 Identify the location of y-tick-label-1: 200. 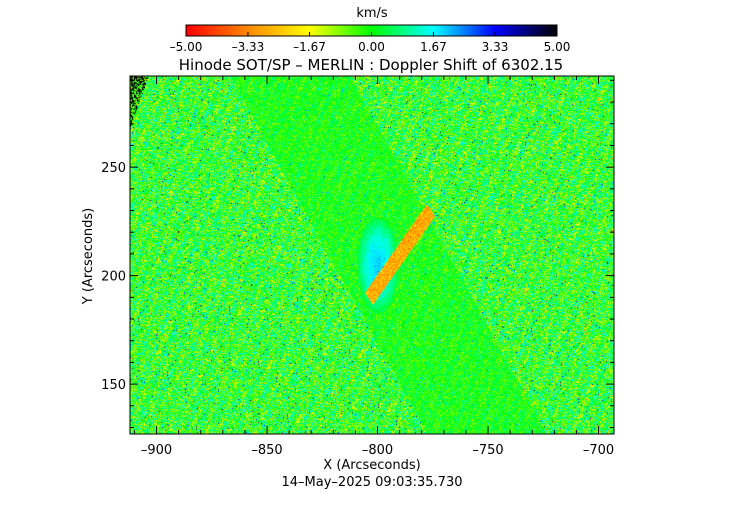
(113, 277).